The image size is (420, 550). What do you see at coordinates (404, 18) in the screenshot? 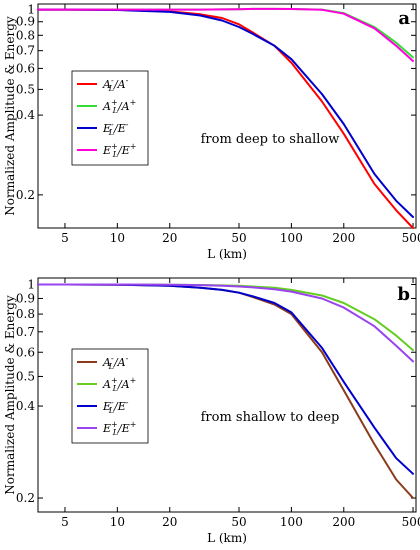
I see `panel-label: a` at bounding box center [404, 18].